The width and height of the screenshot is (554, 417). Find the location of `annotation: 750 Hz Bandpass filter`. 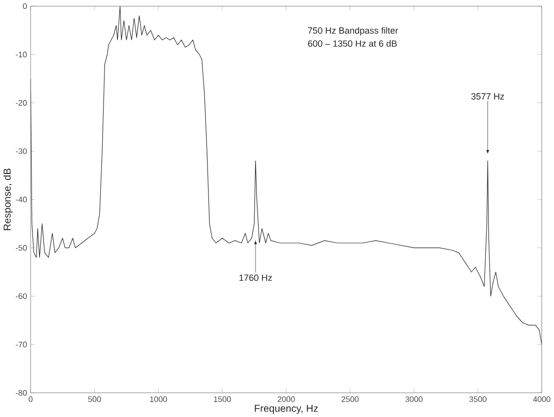

annotation: 750 Hz Bandpass filter is located at coordinates (353, 31).